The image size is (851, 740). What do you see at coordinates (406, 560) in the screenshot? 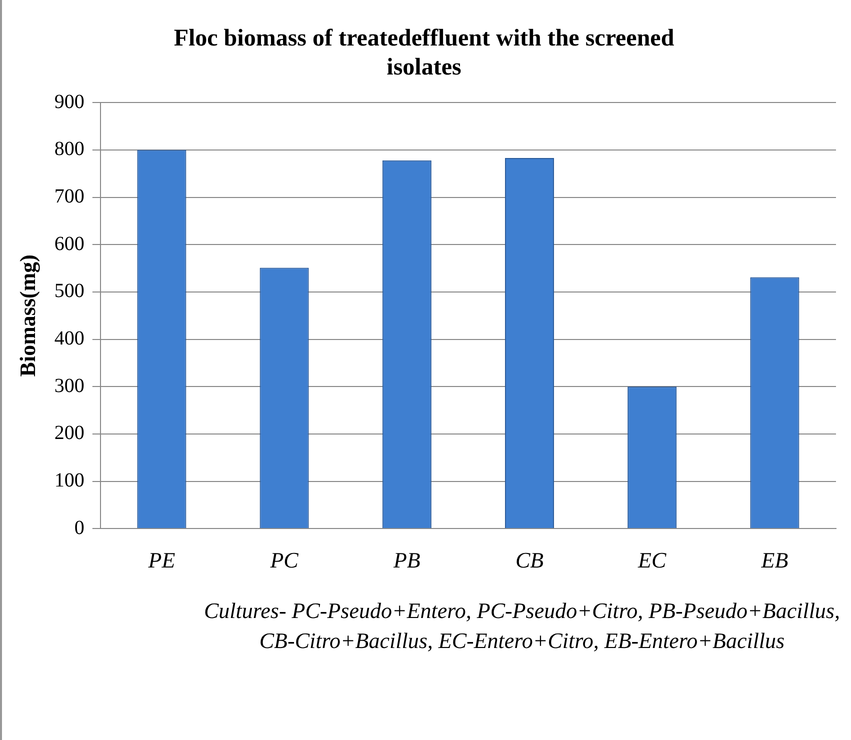
I see `x-tick-label: PB` at bounding box center [406, 560].